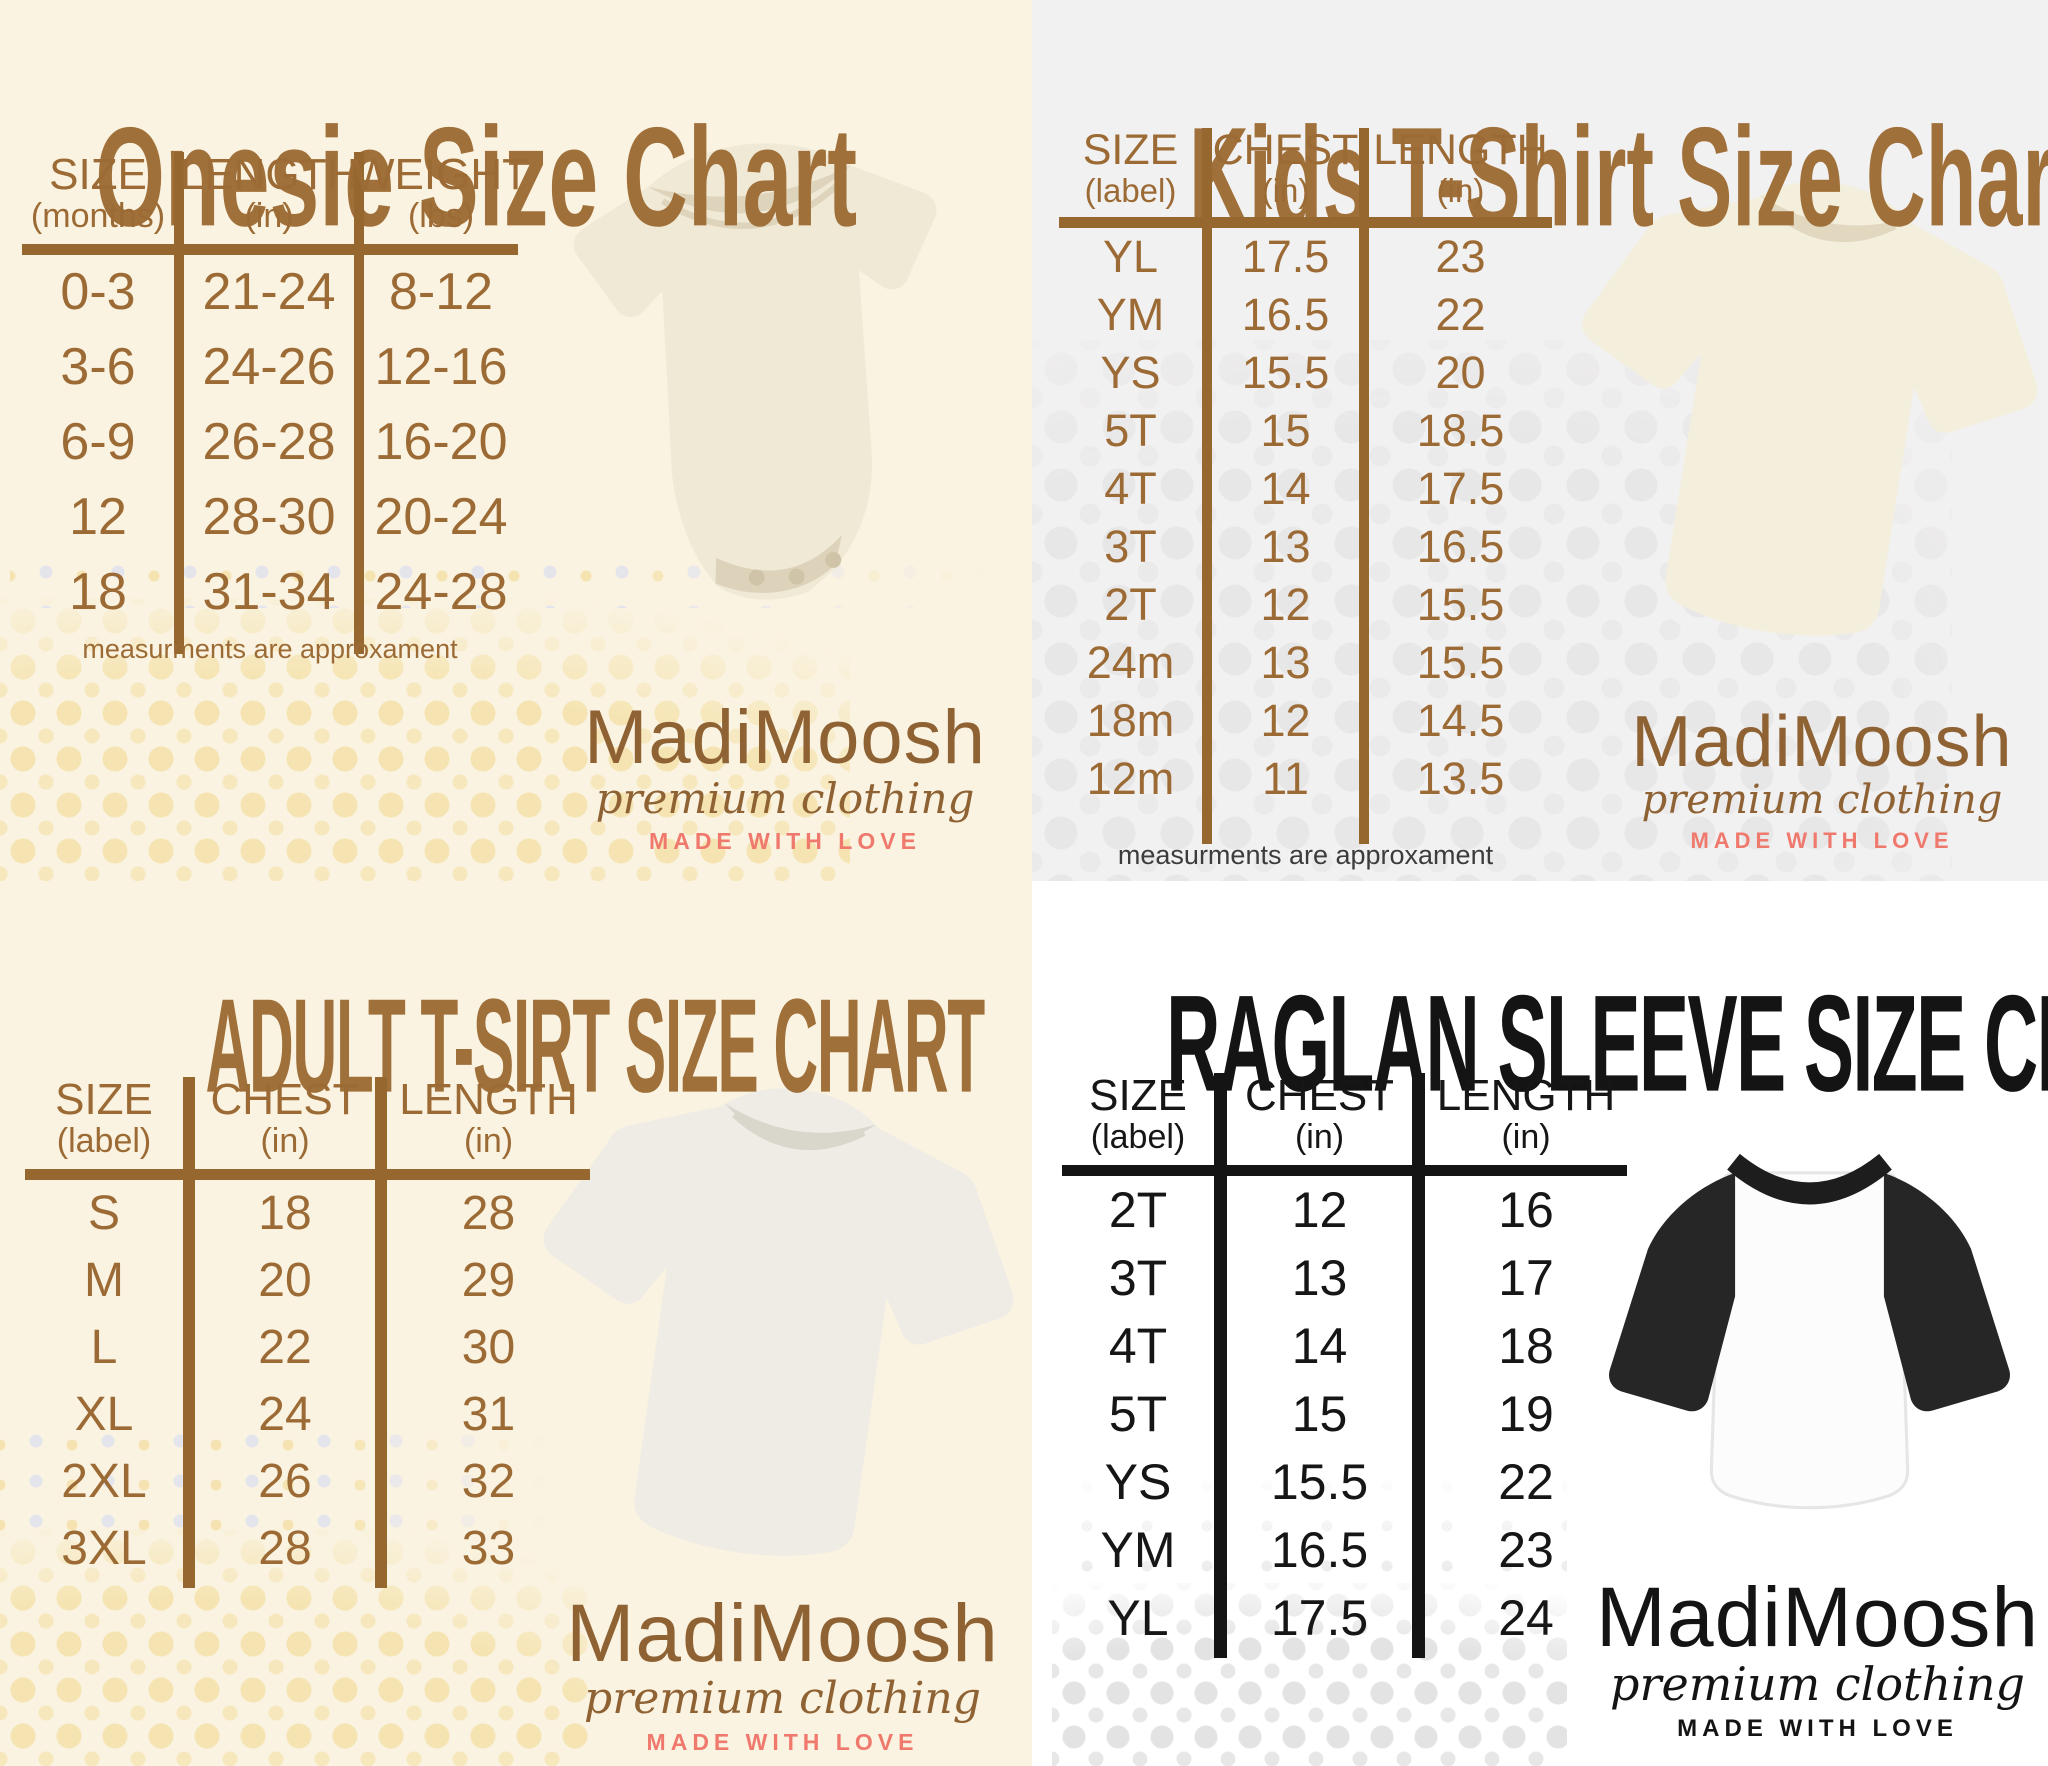  I want to click on table-cell: 8-12, so click(436, 292).